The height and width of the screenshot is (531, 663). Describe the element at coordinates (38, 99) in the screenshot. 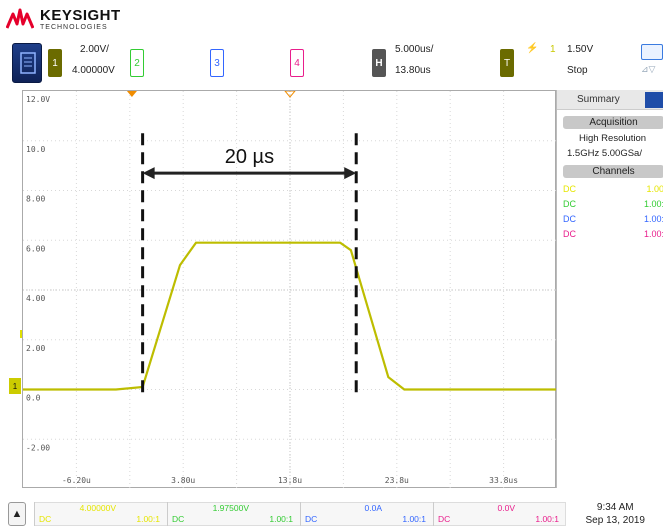

I see `y-tick-label: 12.0V` at that location.